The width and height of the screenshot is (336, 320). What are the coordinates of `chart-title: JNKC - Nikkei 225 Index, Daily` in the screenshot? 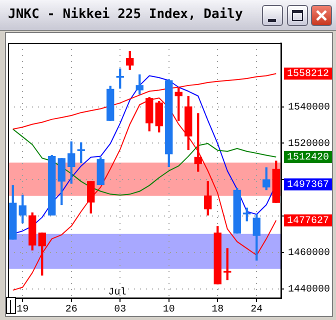 It's located at (125, 14).